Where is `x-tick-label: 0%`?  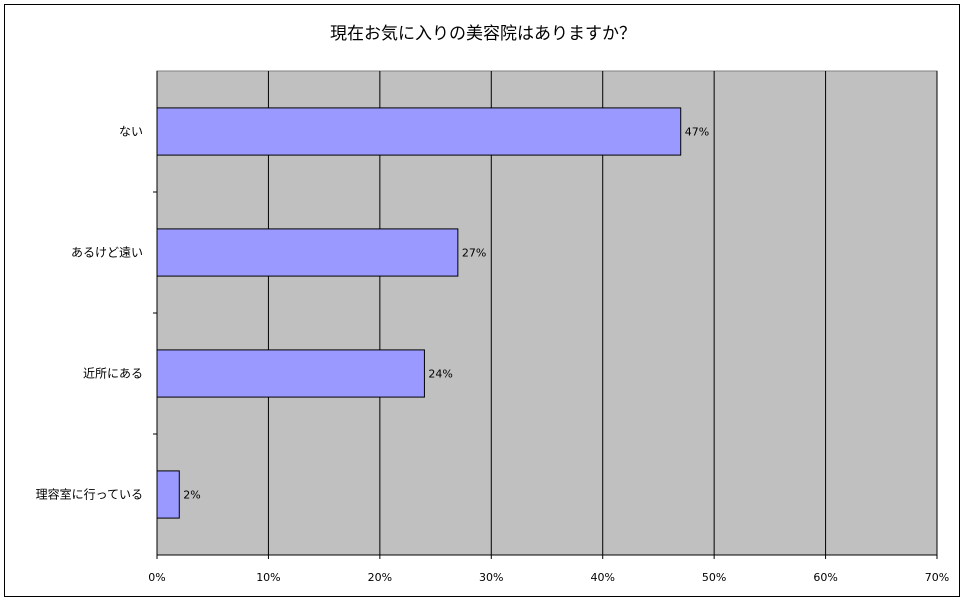 x-tick-label: 0% is located at coordinates (156, 577).